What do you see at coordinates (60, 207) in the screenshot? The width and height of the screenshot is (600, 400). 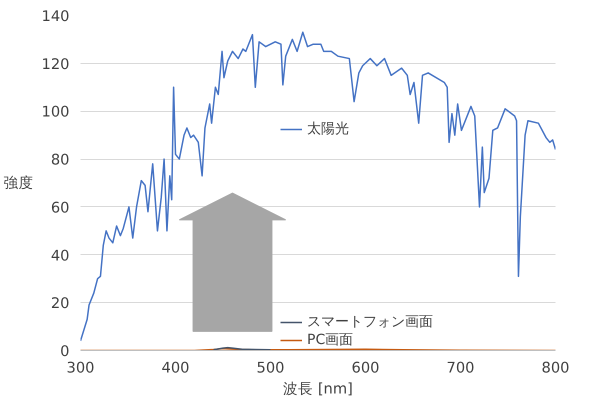 I see `y-tick-label: 60` at bounding box center [60, 207].